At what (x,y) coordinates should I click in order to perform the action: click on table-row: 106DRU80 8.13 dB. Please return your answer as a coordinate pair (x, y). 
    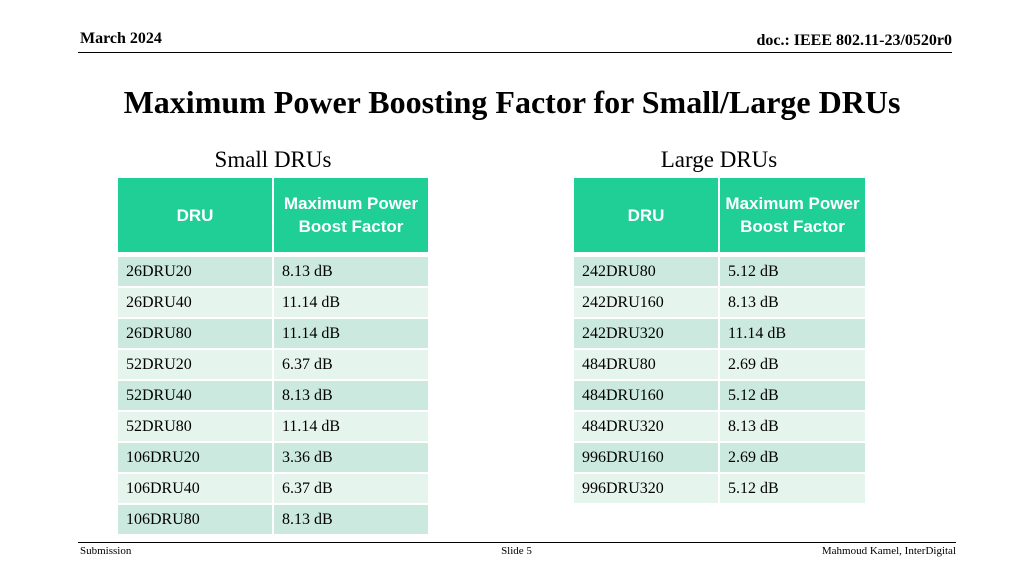
    Looking at the image, I should click on (273, 518).